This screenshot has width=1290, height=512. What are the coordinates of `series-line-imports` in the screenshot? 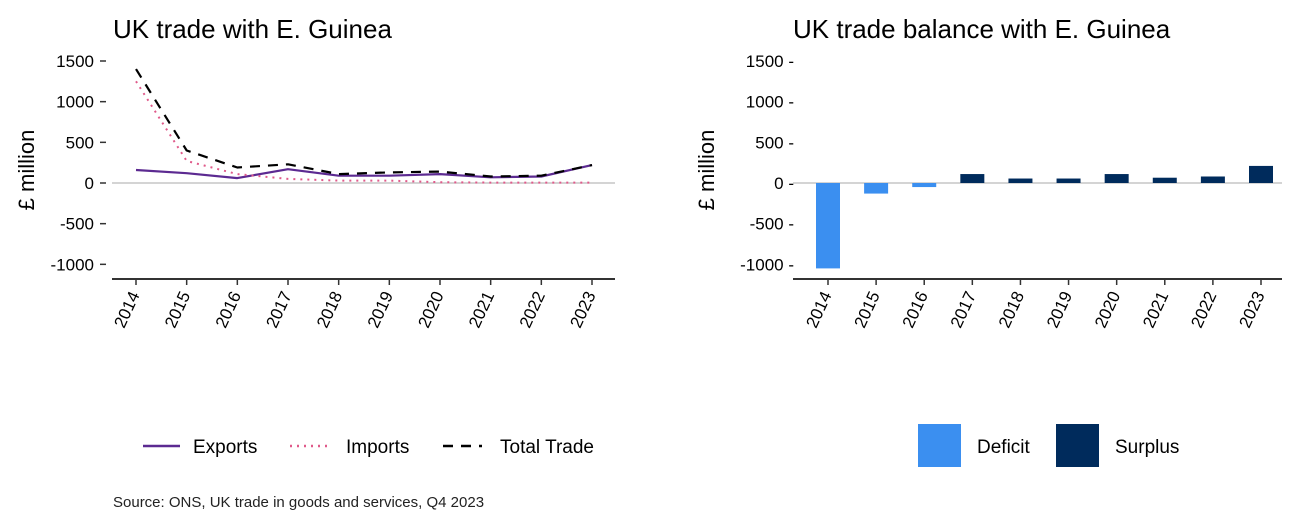 It's located at (363, 132).